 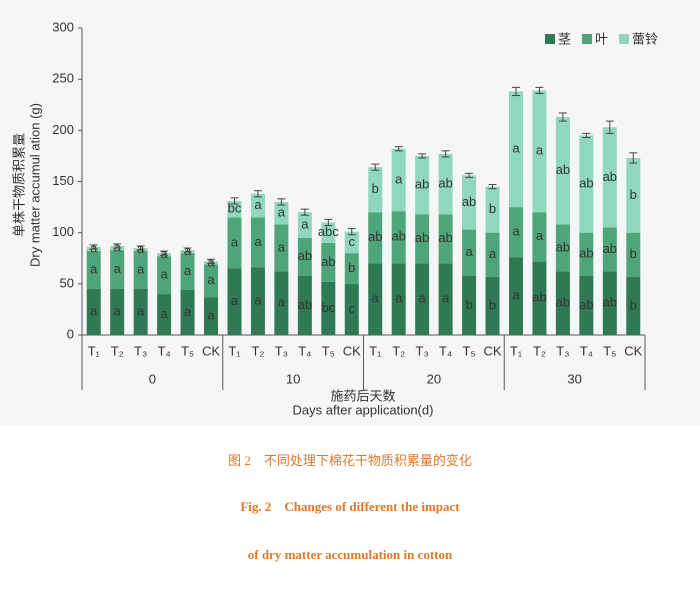 I want to click on caption: Fig. 2 Changes of different the impact, so click(x=350, y=506).